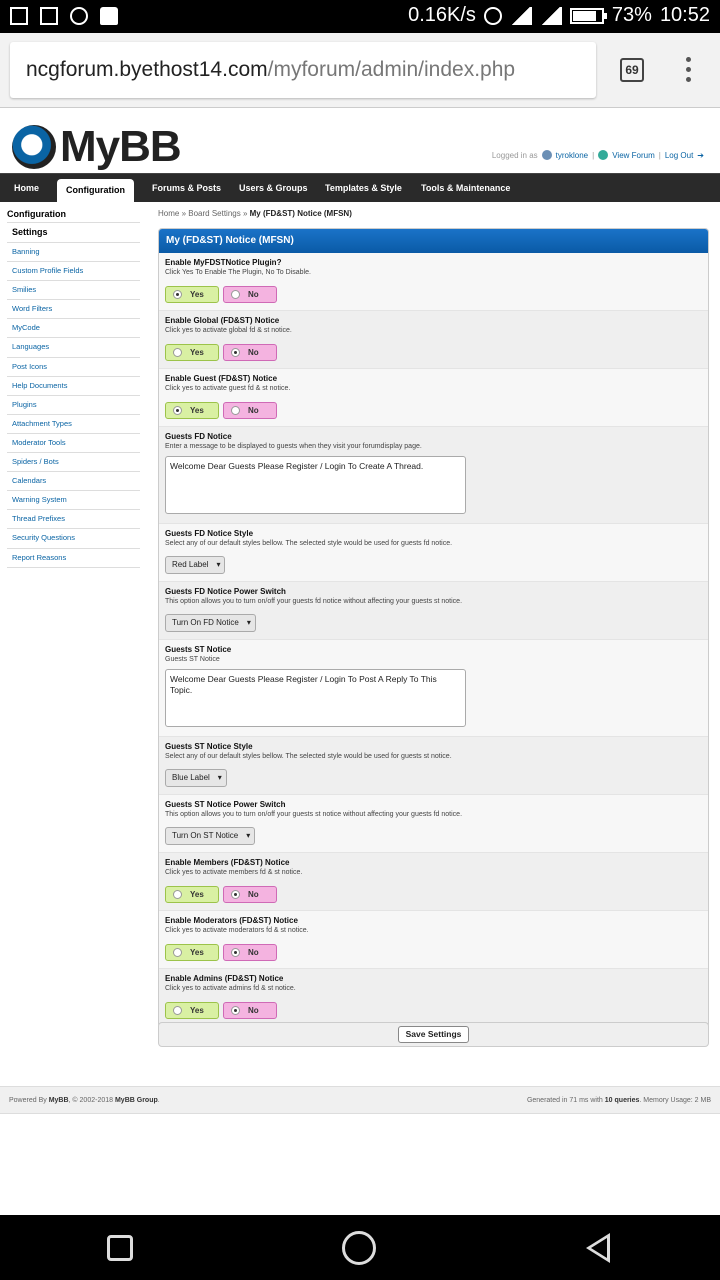 The image size is (720, 1280). I want to click on mybb-link: MyBB, so click(58, 1100).